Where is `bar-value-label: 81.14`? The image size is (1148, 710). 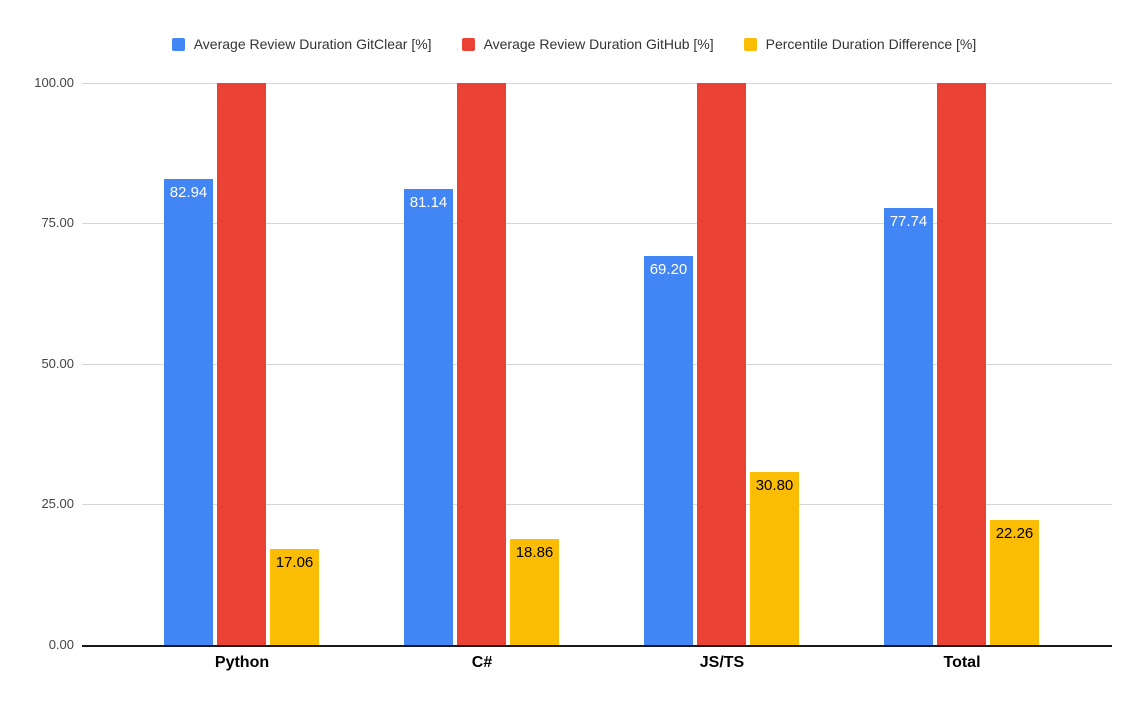
bar-value-label: 81.14 is located at coordinates (428, 202).